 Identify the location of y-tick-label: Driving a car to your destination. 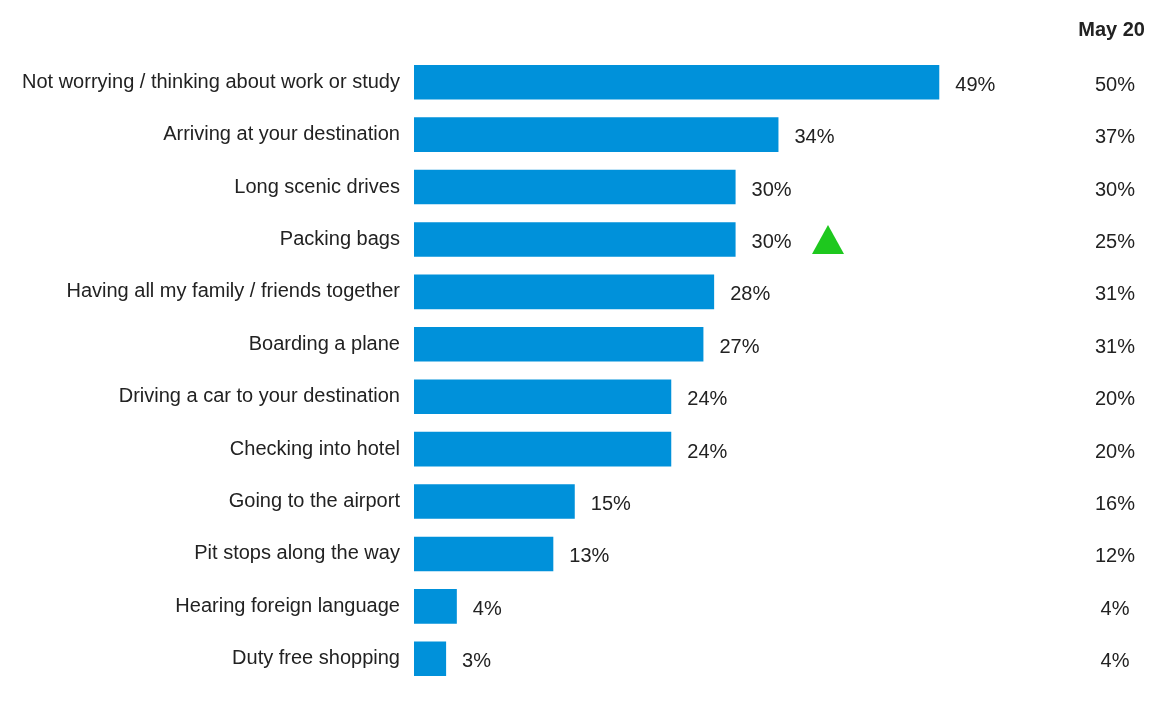
(259, 395).